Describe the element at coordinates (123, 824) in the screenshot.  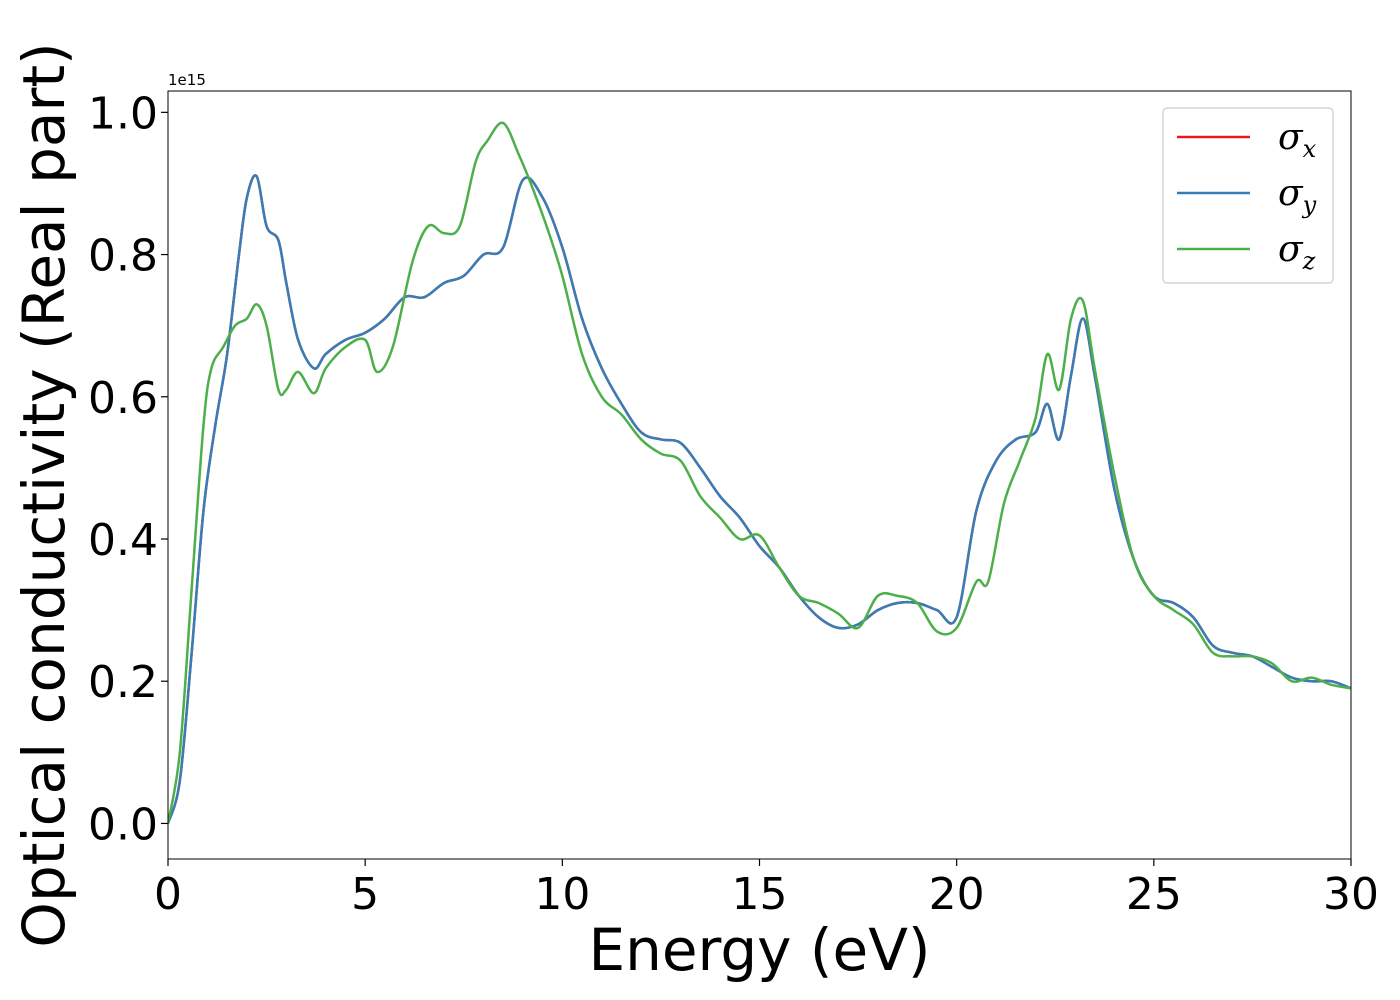
I see `y-tick-label: 0.0` at that location.